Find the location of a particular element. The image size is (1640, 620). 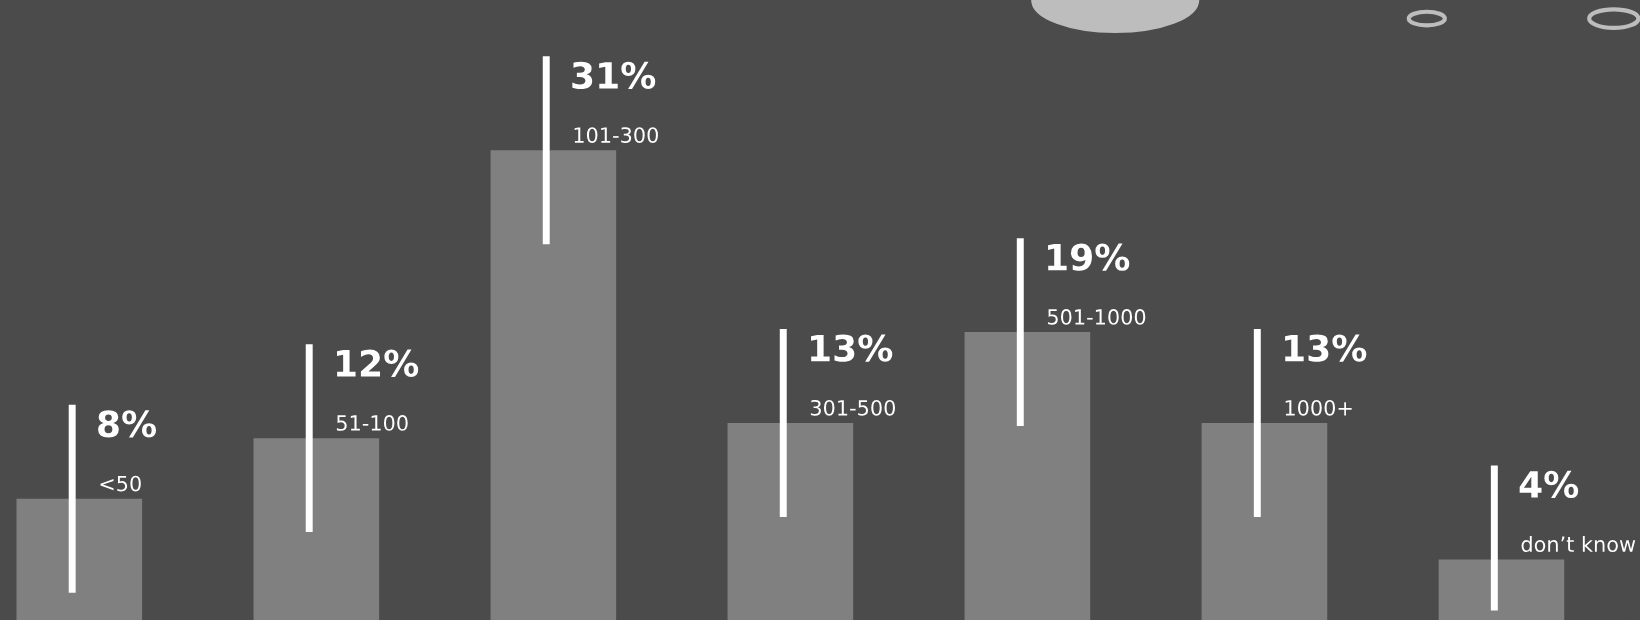

x-tick-label: 51-100 is located at coordinates (372, 423).